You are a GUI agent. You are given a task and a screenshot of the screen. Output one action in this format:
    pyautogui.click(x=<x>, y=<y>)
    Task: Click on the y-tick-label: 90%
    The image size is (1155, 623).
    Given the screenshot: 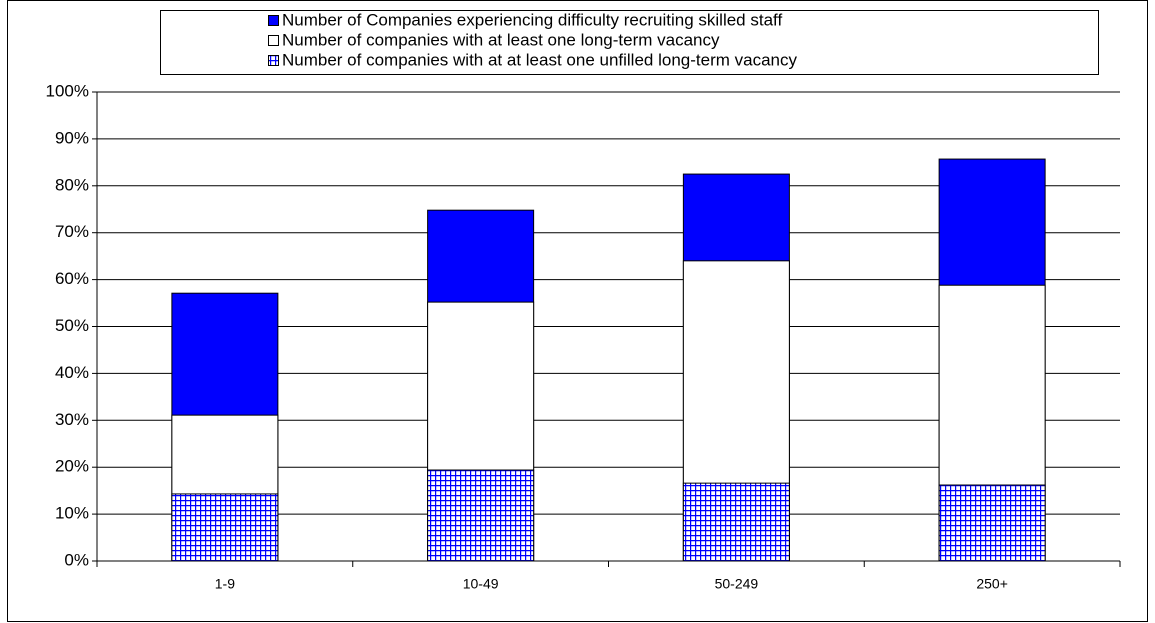 What is the action you would take?
    pyautogui.click(x=72, y=137)
    